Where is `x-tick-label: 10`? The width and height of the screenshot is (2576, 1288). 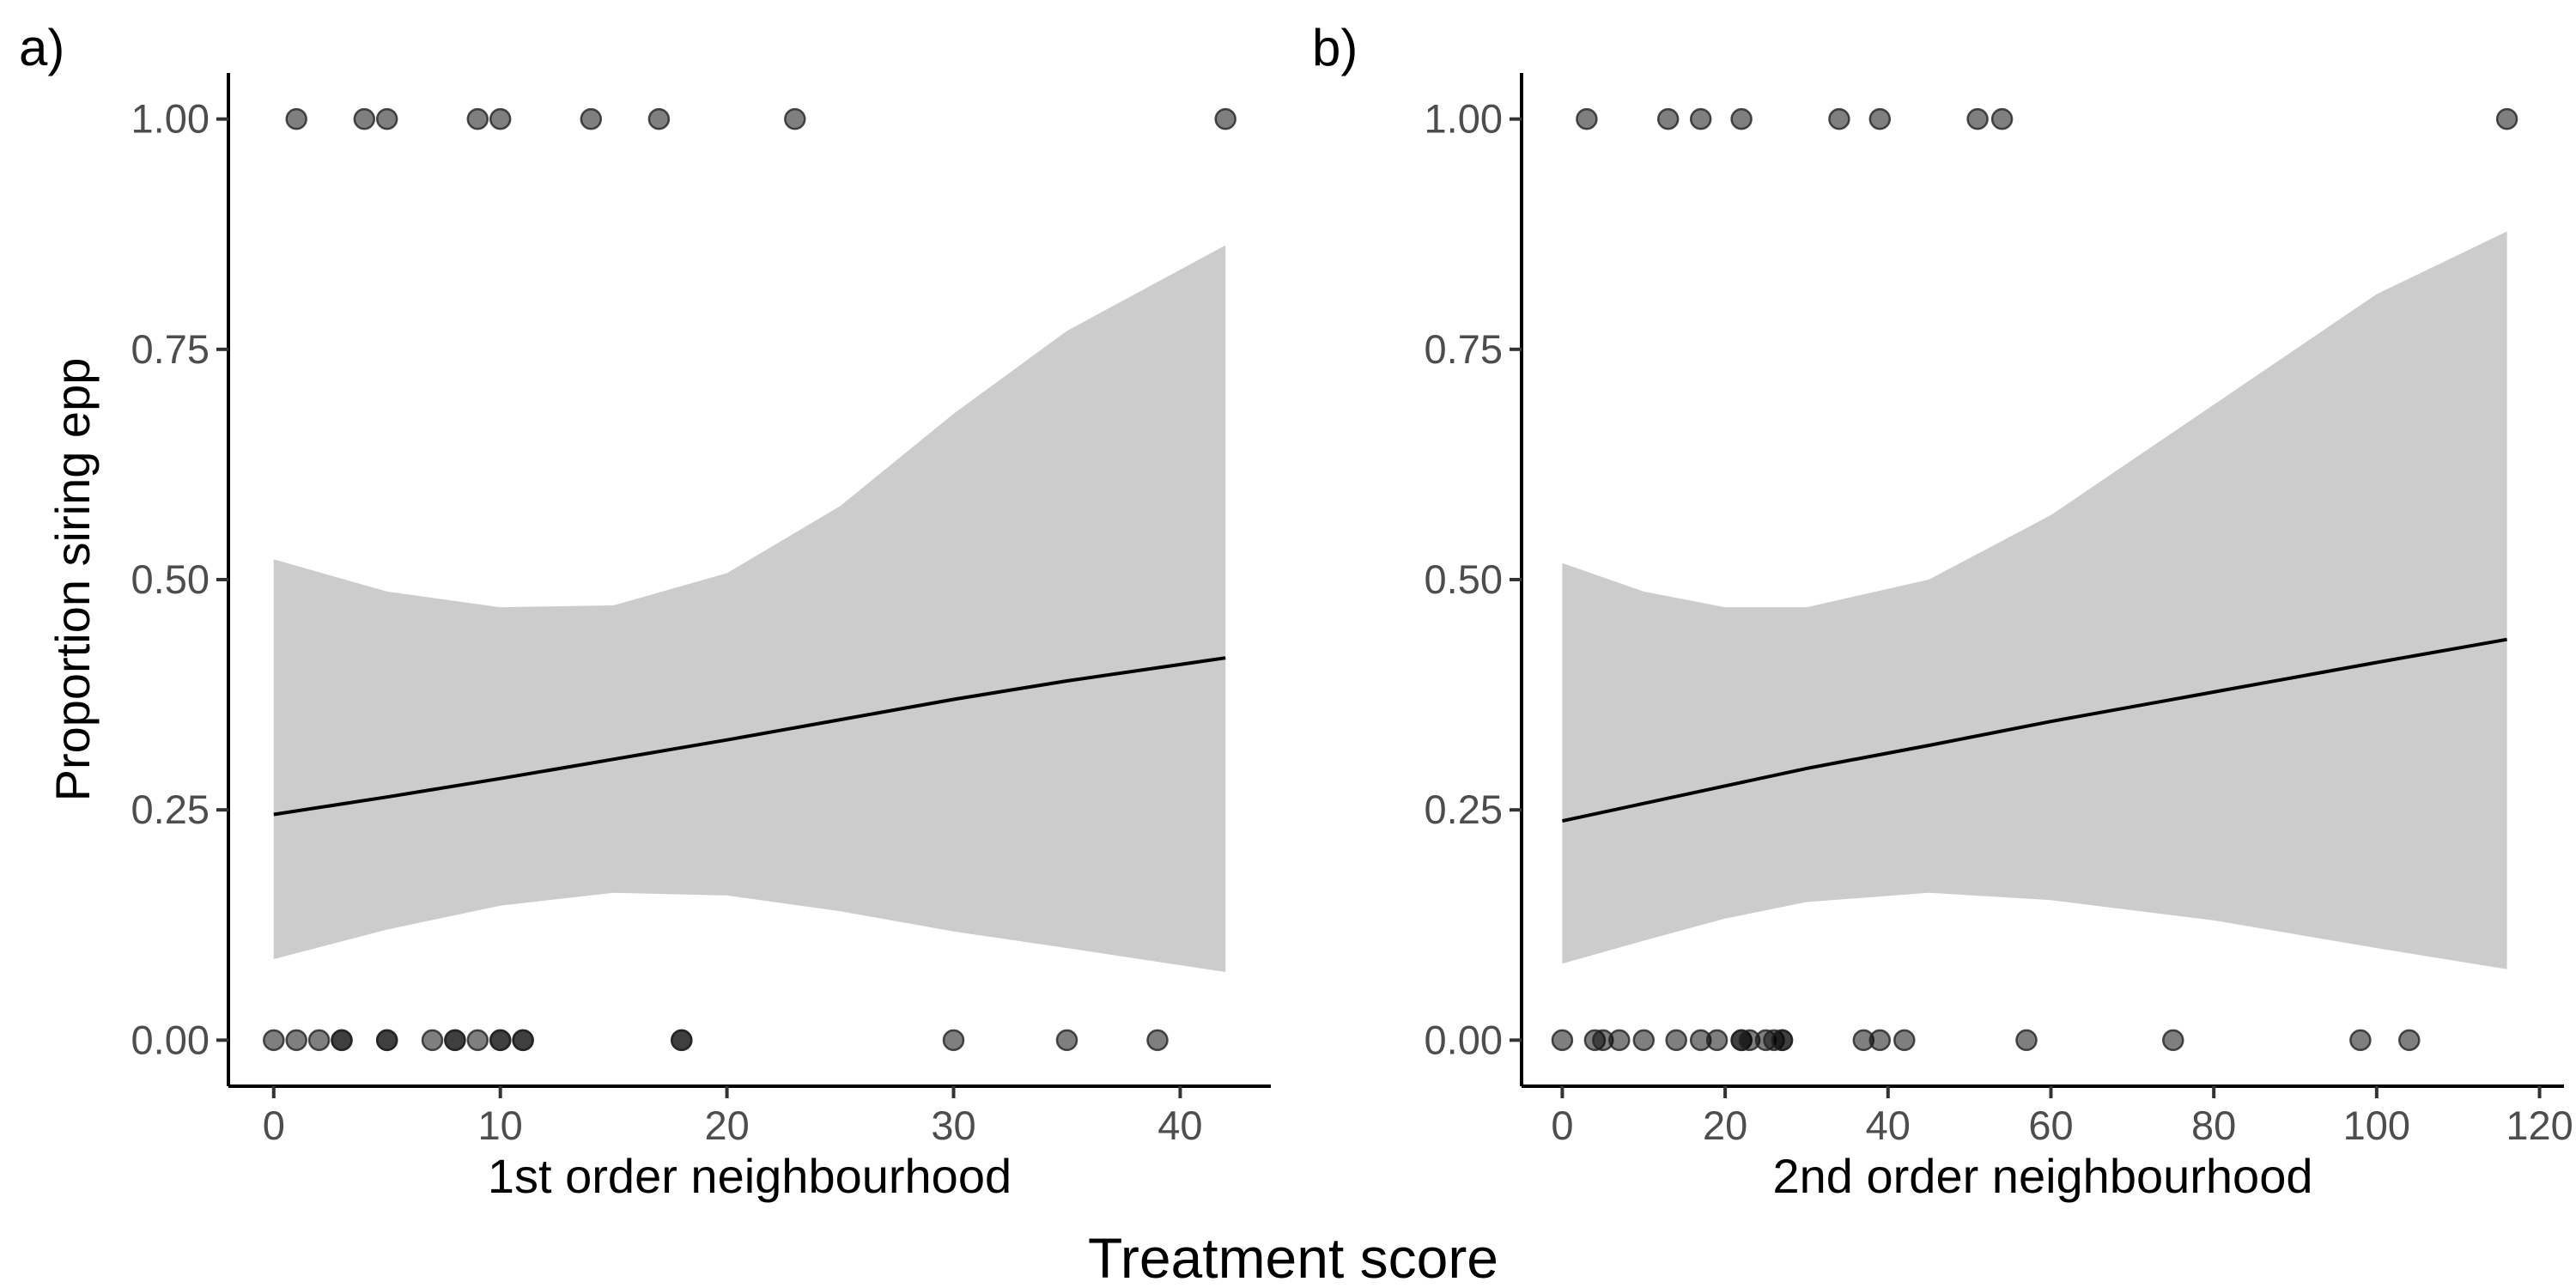 x-tick-label: 10 is located at coordinates (501, 1125).